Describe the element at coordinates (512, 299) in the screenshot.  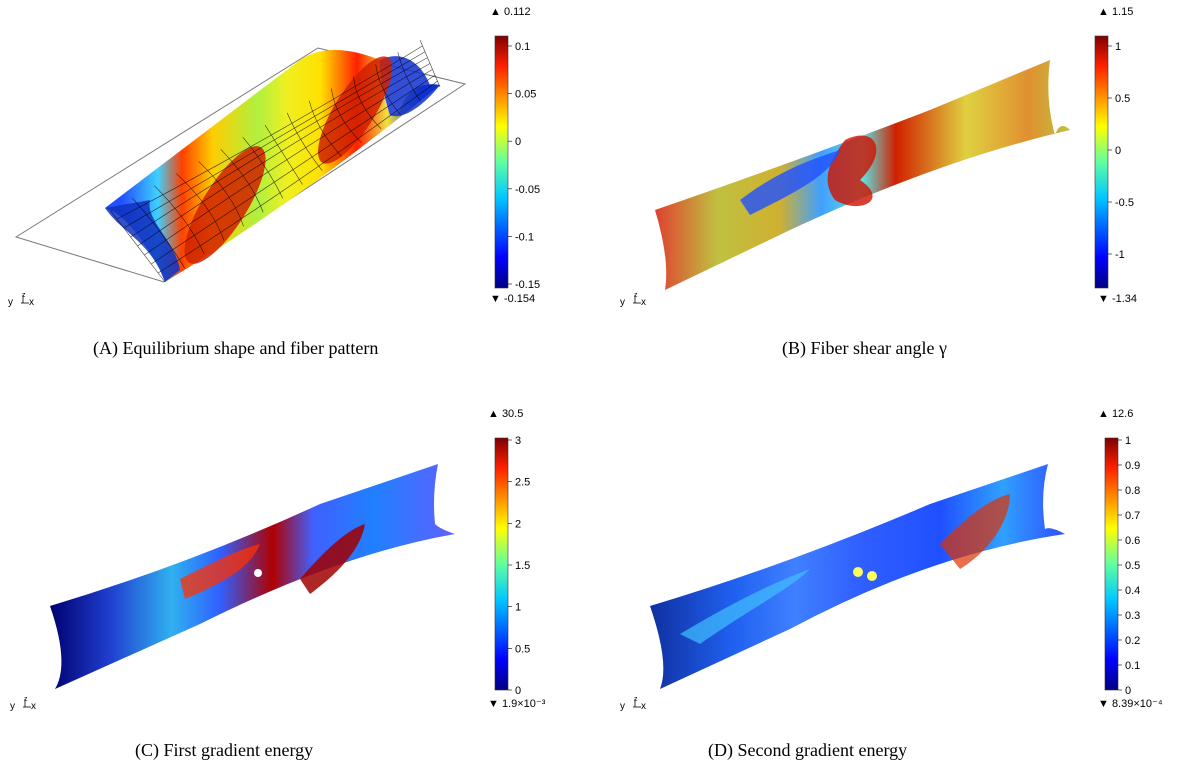
I see `colorbar-min: ▼ -0.154` at that location.